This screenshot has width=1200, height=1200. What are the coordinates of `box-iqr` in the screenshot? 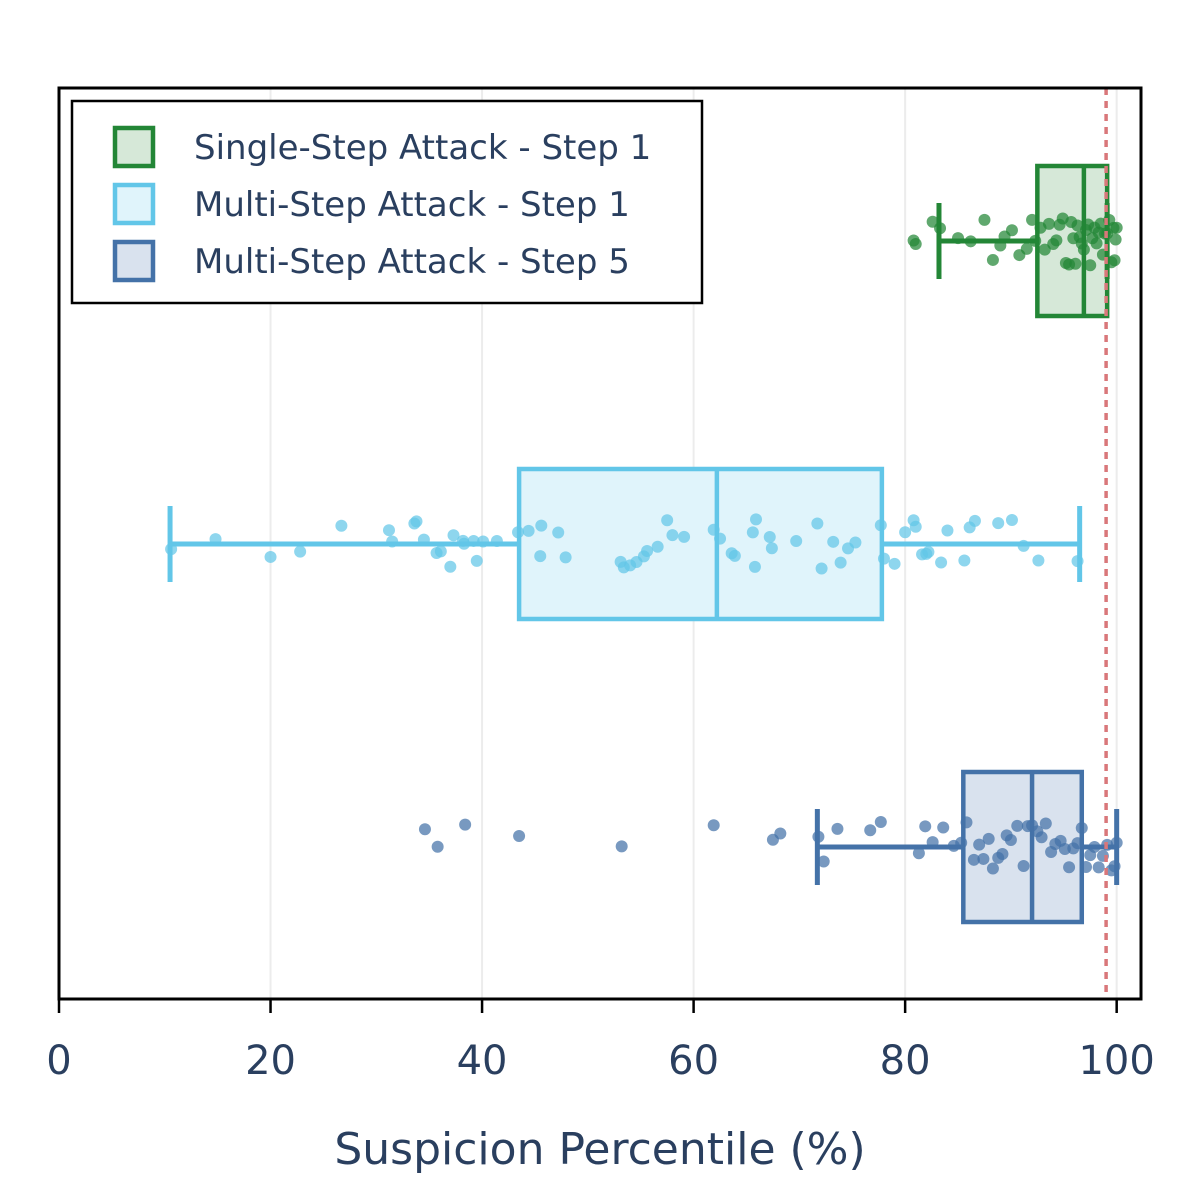 It's located at (700, 544).